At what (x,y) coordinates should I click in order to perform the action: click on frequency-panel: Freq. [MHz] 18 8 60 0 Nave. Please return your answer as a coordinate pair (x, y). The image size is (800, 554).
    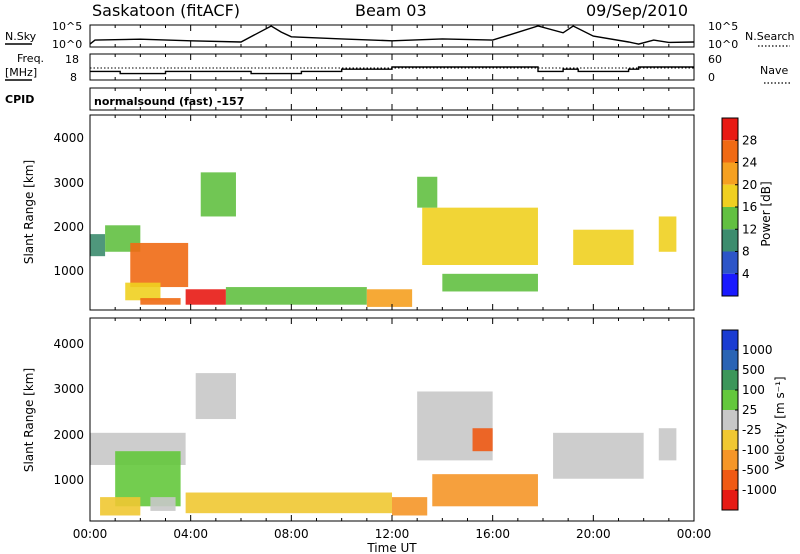
    Looking at the image, I should click on (397, 68).